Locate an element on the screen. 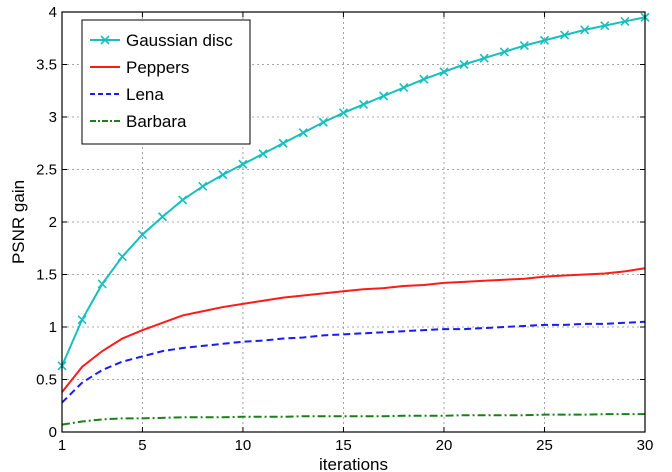 The width and height of the screenshot is (672, 472). y-tick-label: 0.5 is located at coordinates (46, 380).